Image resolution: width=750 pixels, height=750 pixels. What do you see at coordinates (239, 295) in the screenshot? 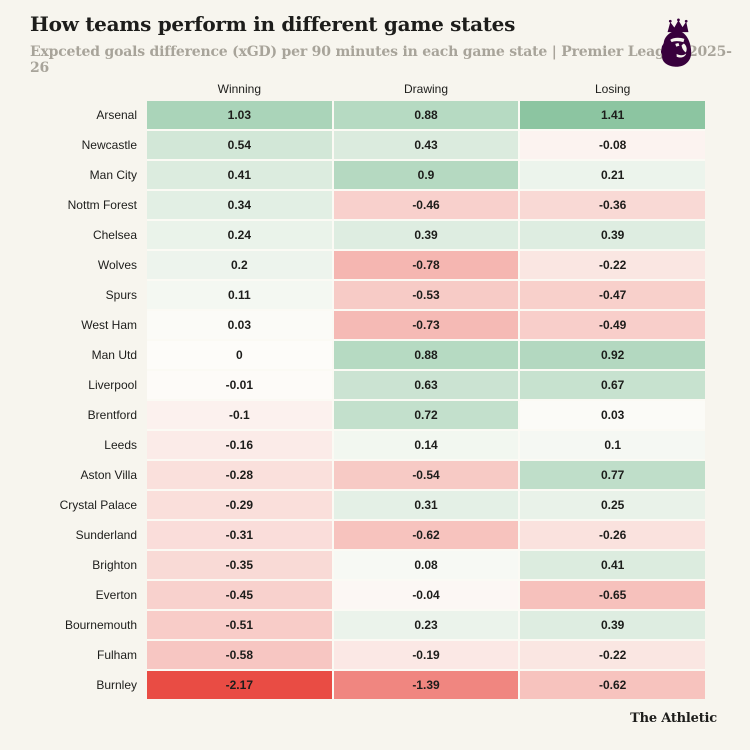
I see `heat-cell: 0.11` at bounding box center [239, 295].